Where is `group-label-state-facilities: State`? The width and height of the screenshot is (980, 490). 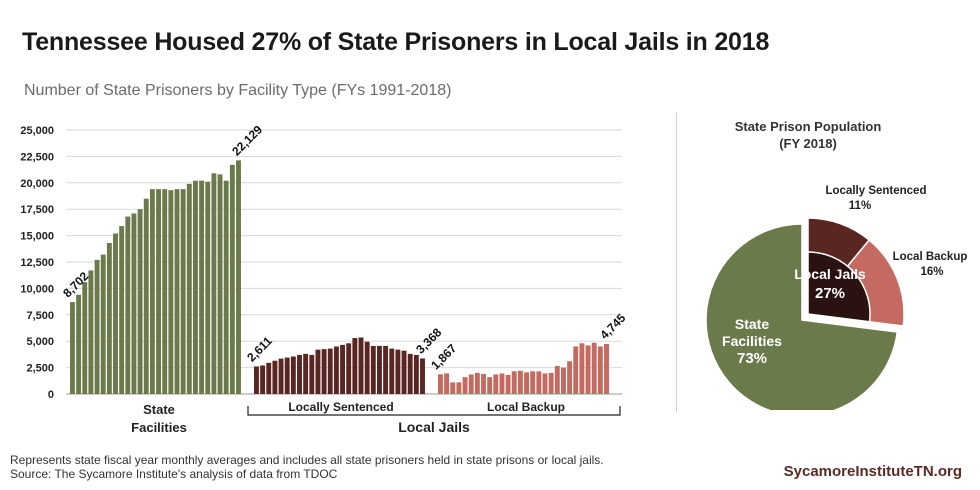 group-label-state-facilities: State is located at coordinates (159, 409).